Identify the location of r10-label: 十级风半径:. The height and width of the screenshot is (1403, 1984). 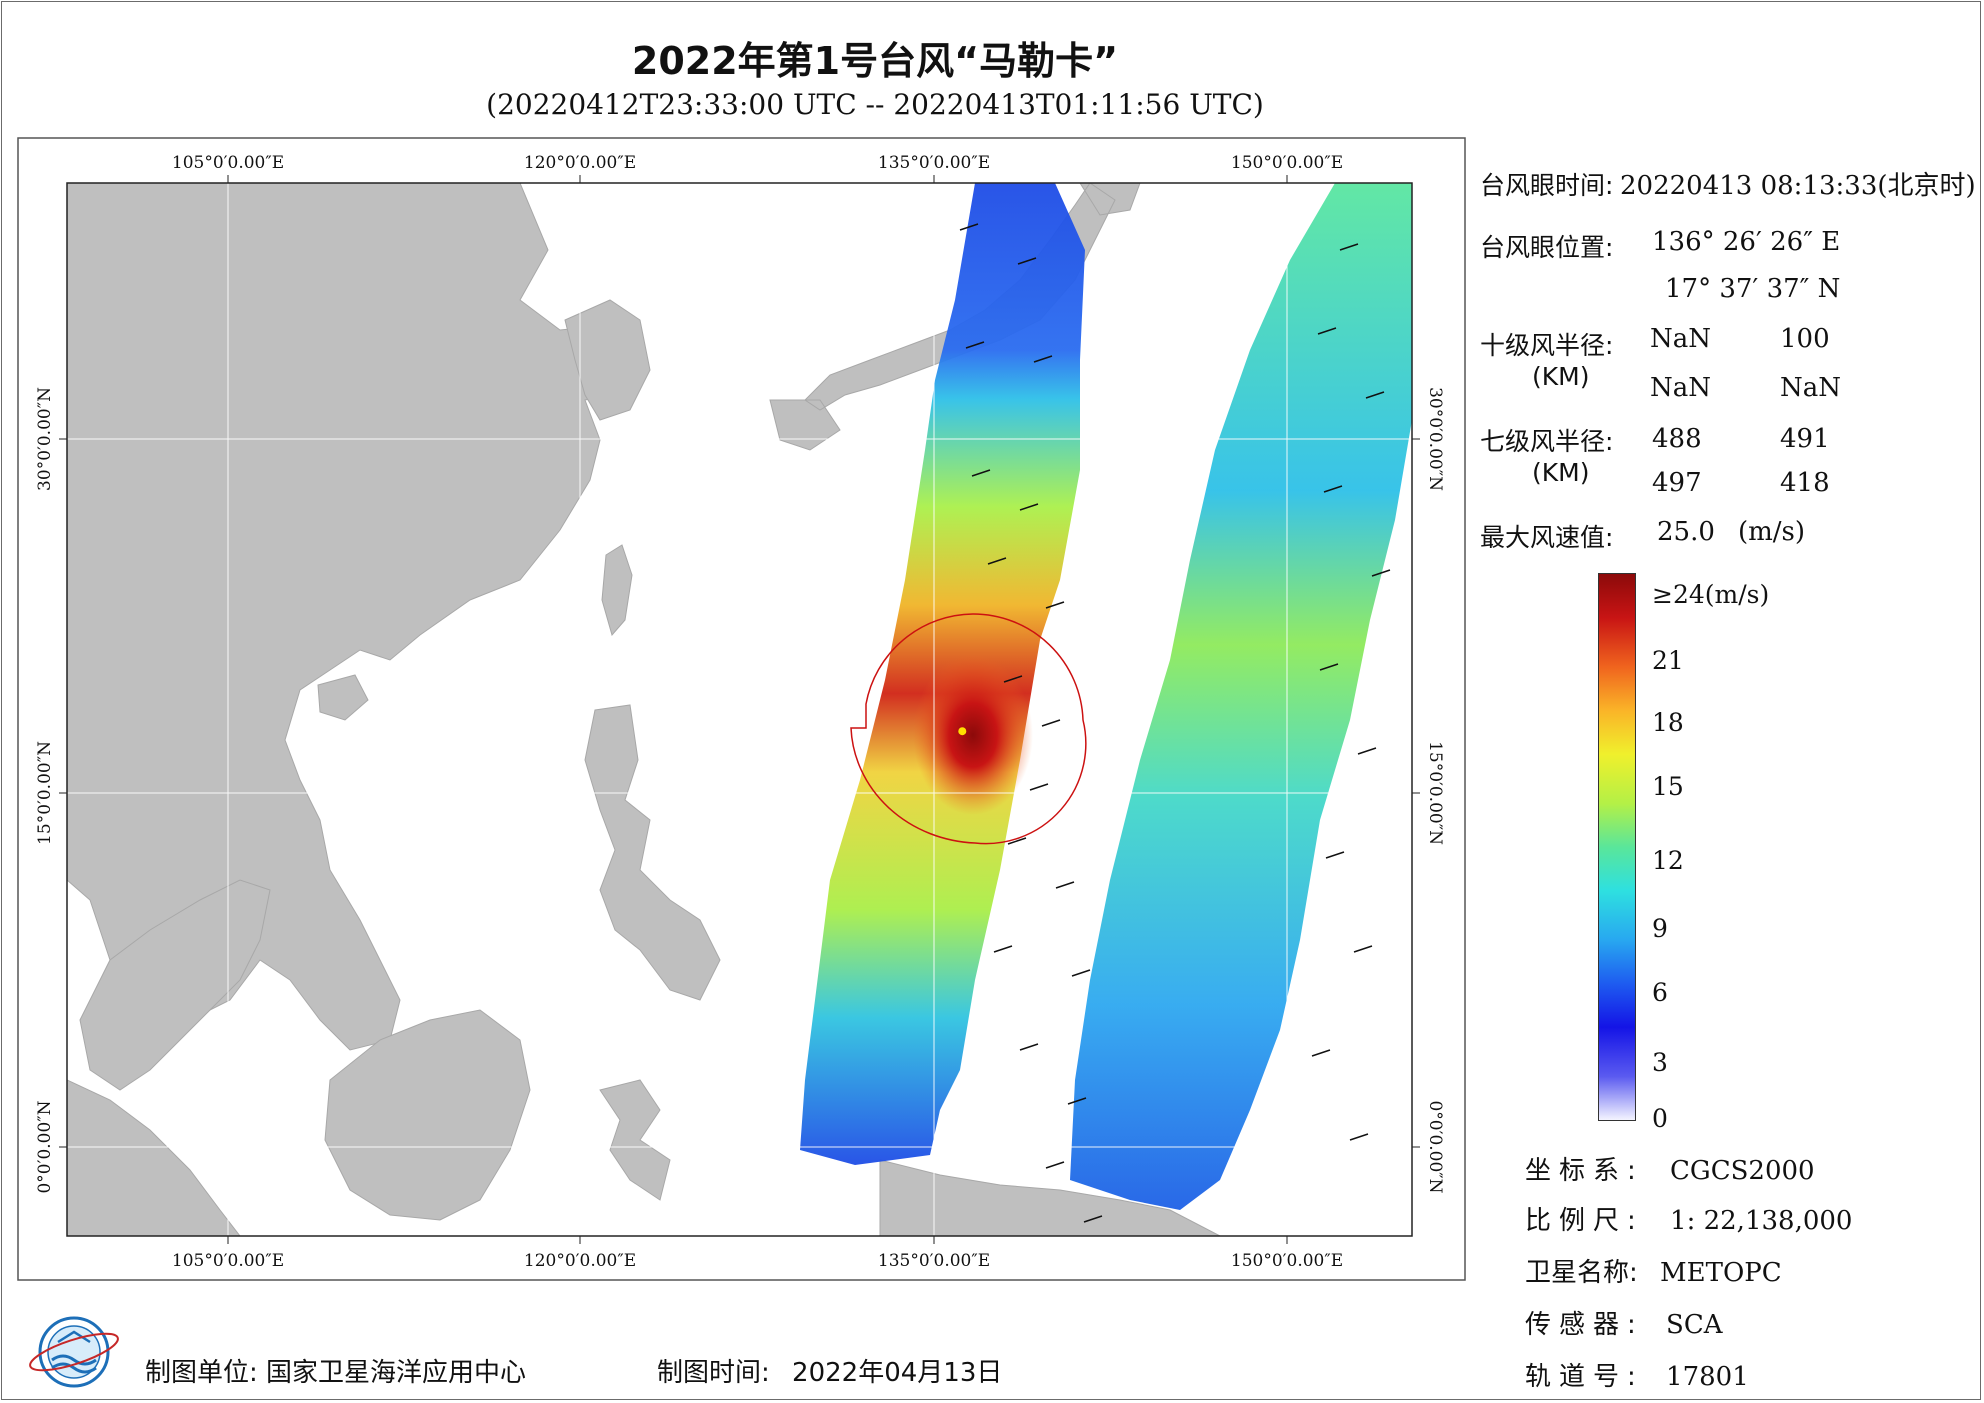
(1547, 345).